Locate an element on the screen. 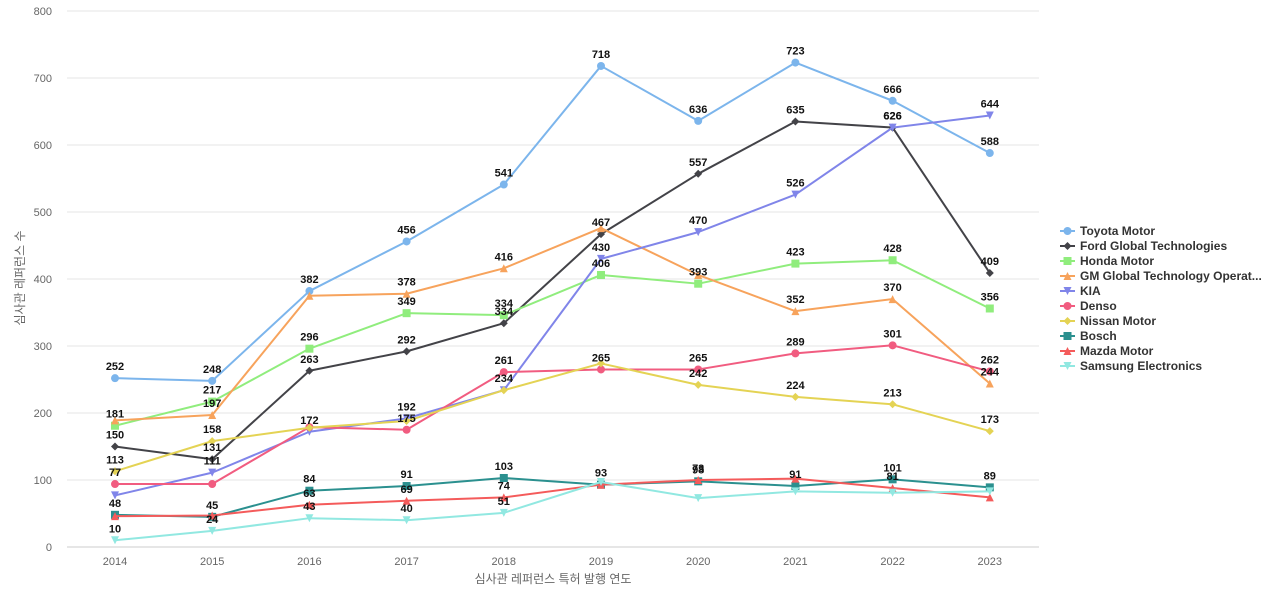 The height and width of the screenshot is (600, 1280). legend-item: Toyota Motor is located at coordinates (1107, 231).